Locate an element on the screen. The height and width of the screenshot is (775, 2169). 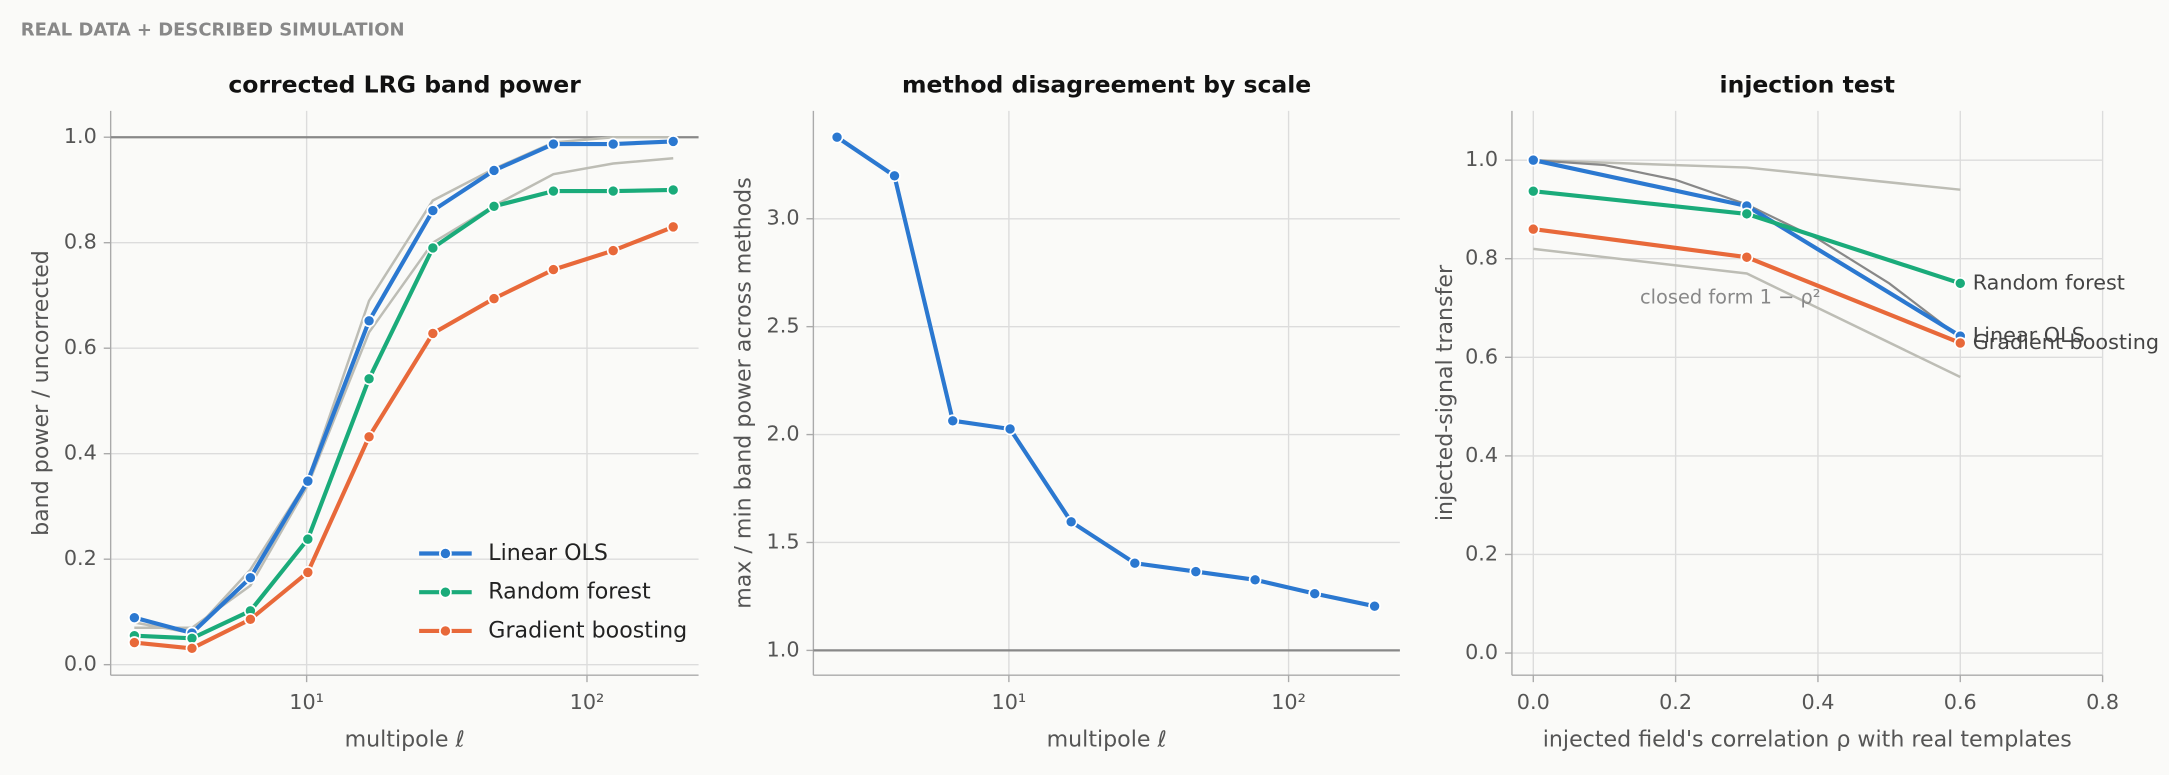
x-tick-label: 0.4 is located at coordinates (1817, 702).